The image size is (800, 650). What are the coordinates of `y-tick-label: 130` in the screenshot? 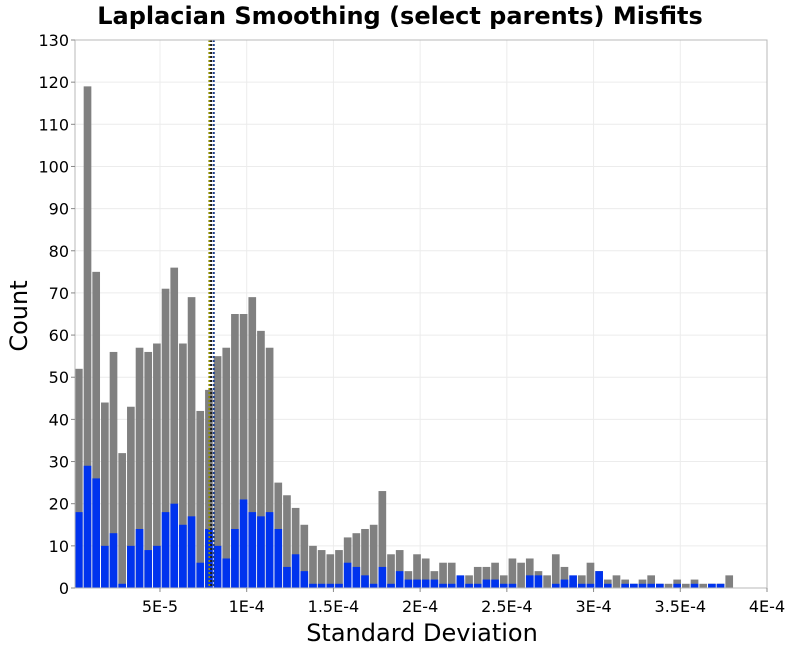 It's located at (53, 40).